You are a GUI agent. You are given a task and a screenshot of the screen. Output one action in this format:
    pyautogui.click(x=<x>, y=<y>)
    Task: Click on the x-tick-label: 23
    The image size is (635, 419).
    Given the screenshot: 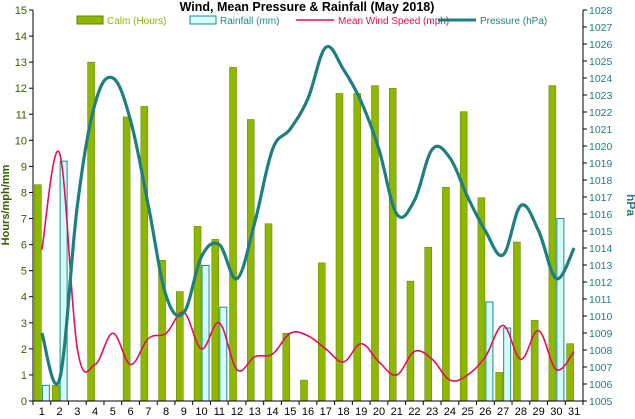 What is the action you would take?
    pyautogui.click(x=432, y=412)
    